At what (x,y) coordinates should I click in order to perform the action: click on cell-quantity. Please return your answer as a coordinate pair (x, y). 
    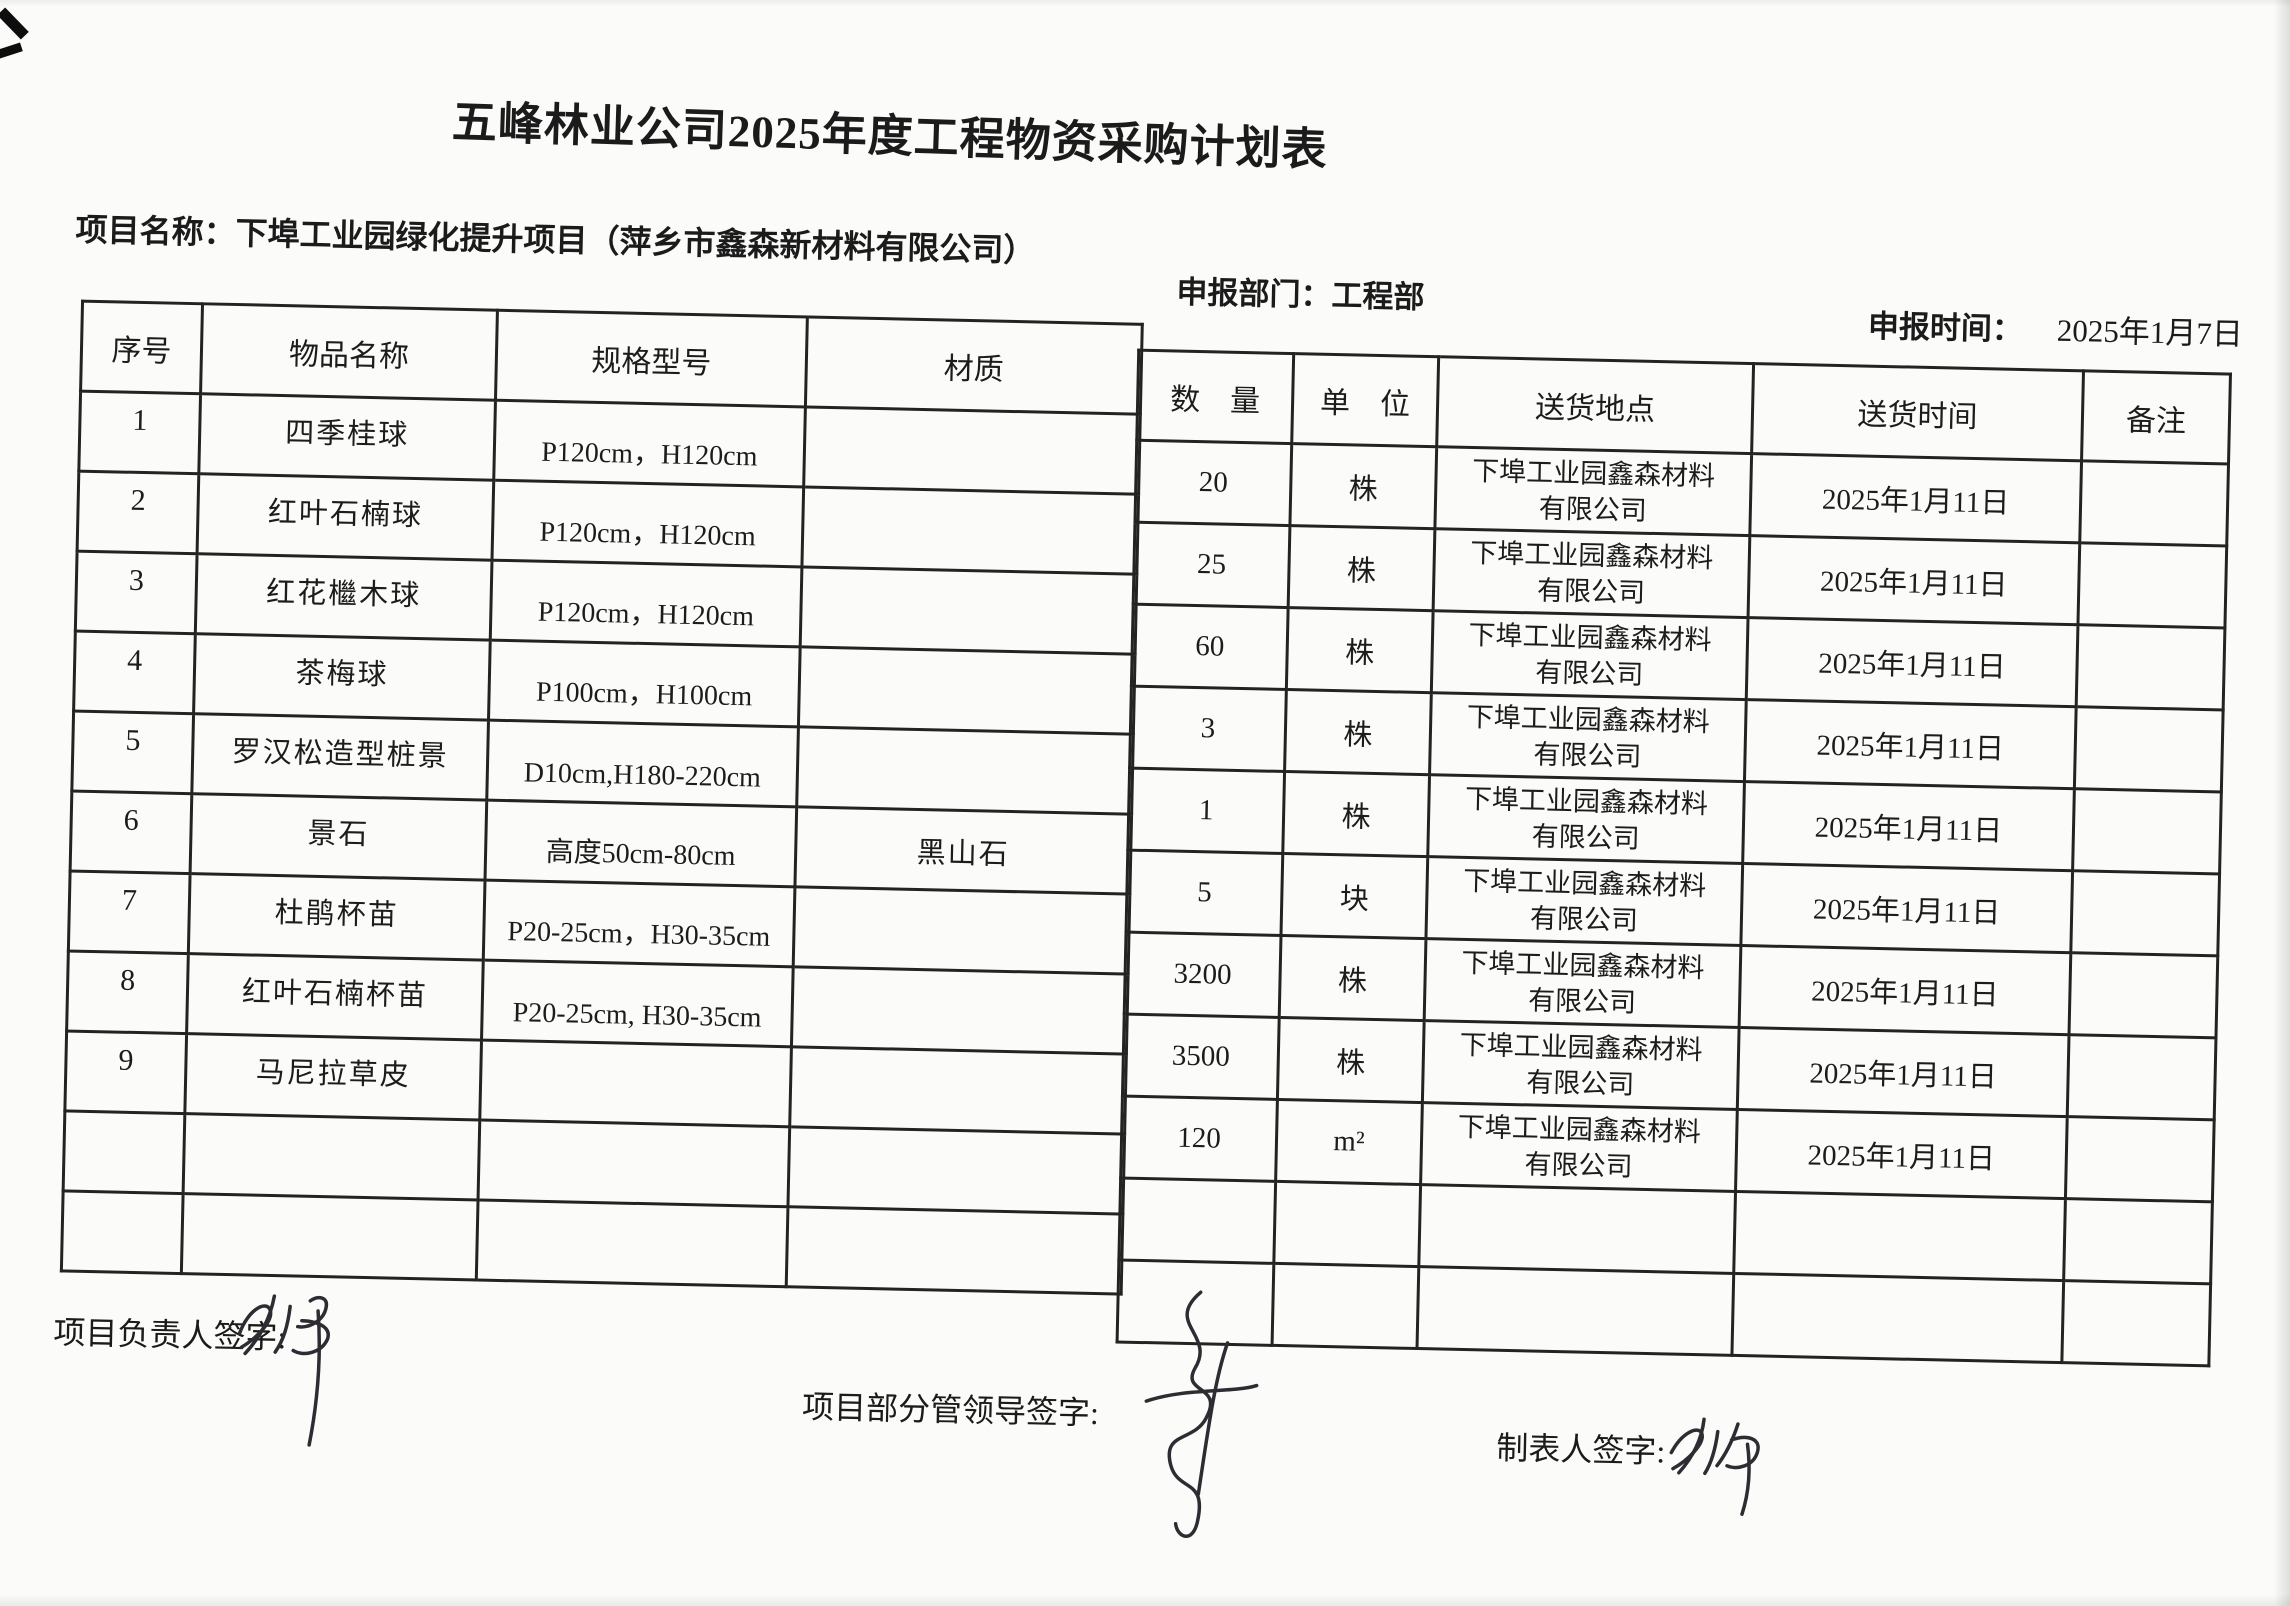
    Looking at the image, I should click on (1197, 1221).